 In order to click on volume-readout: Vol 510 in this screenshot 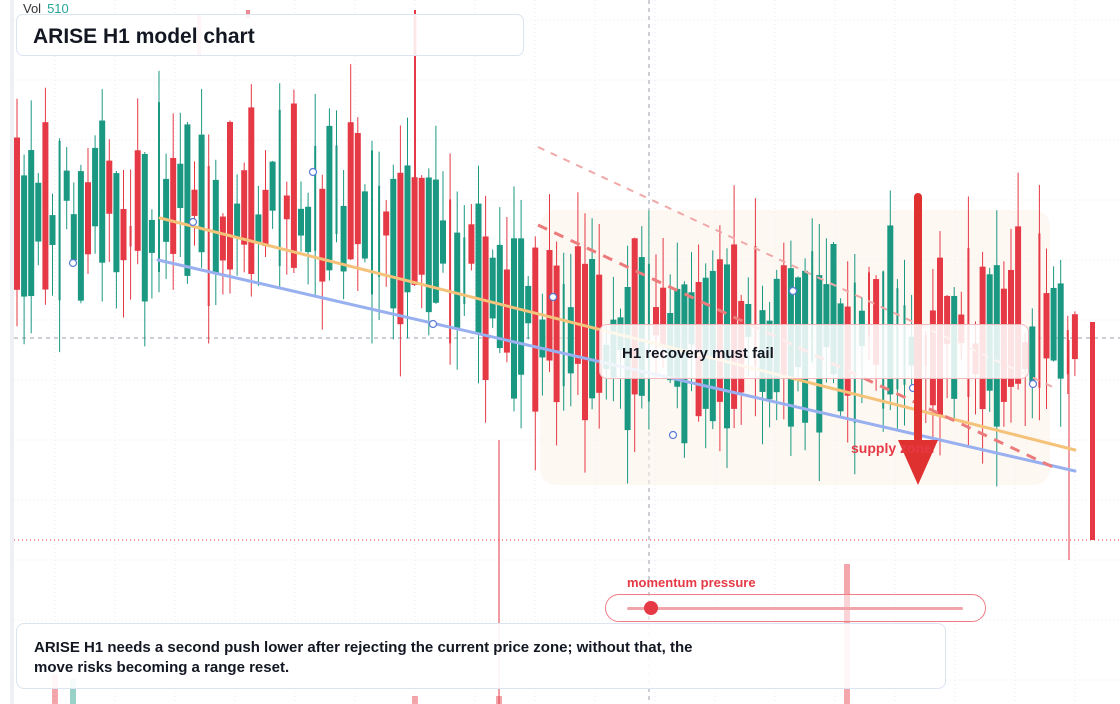, I will do `click(46, 8)`.